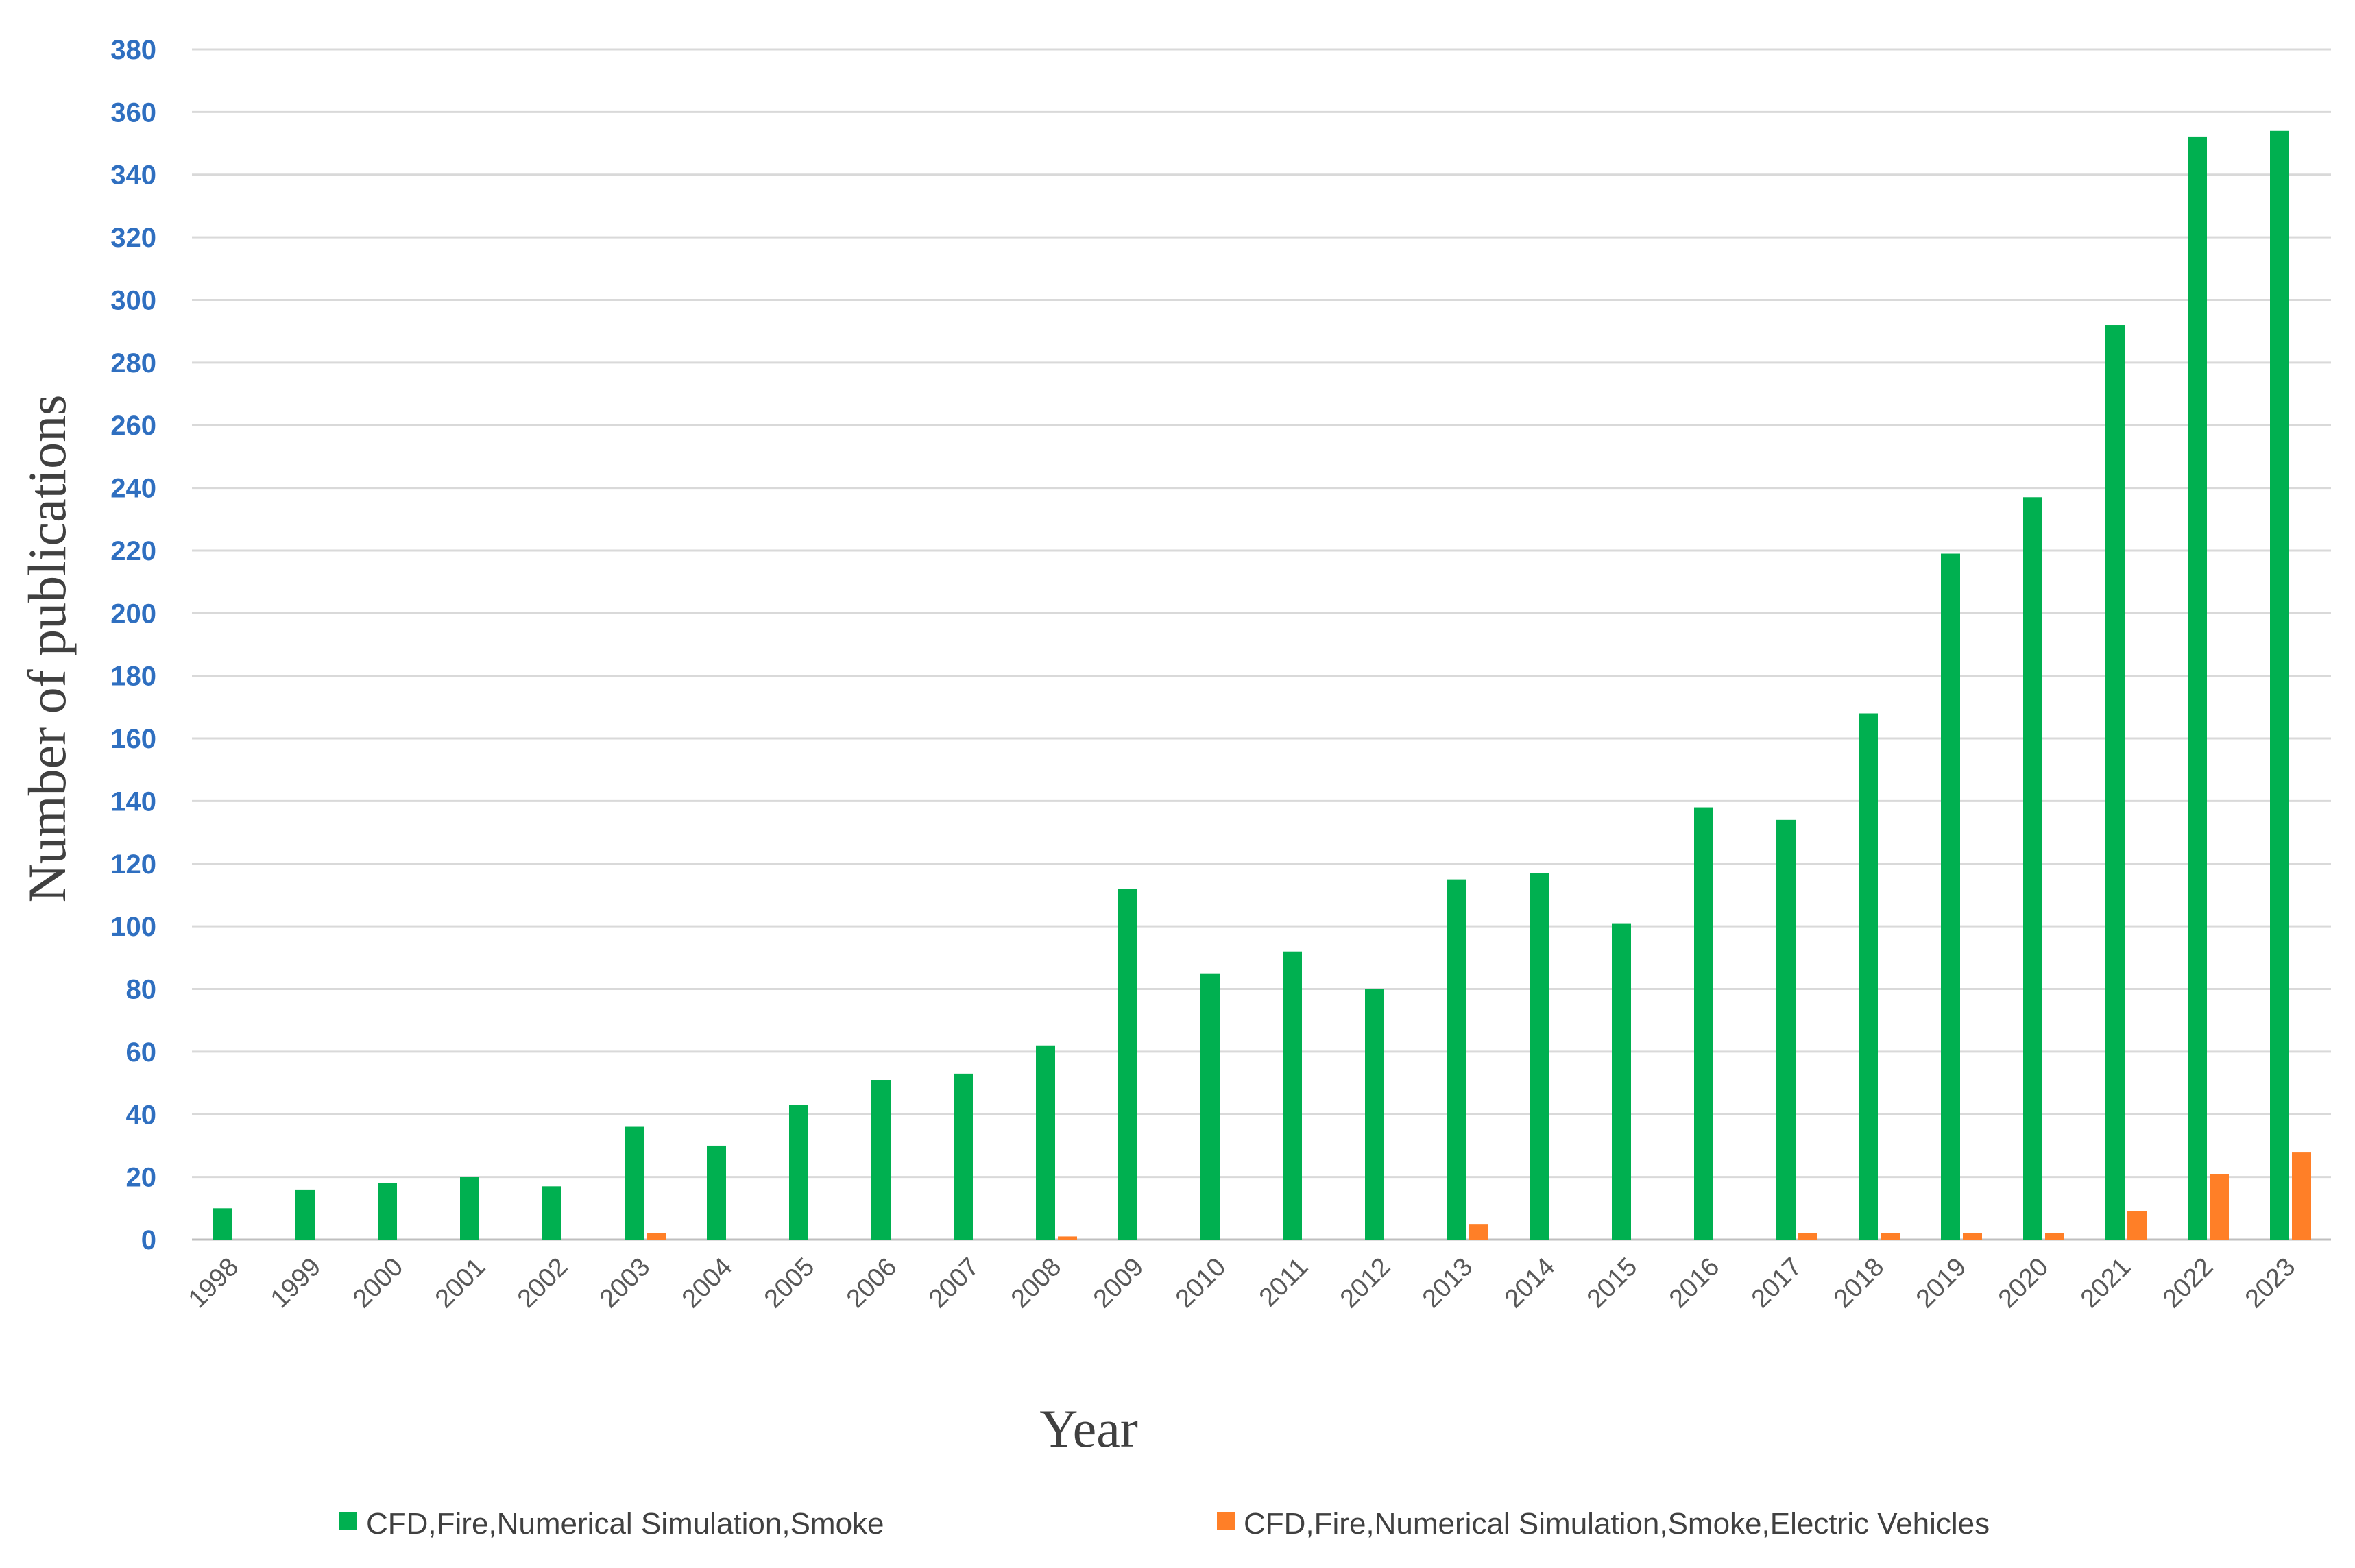  I want to click on x-tick-label: 2020, so click(2023, 1283).